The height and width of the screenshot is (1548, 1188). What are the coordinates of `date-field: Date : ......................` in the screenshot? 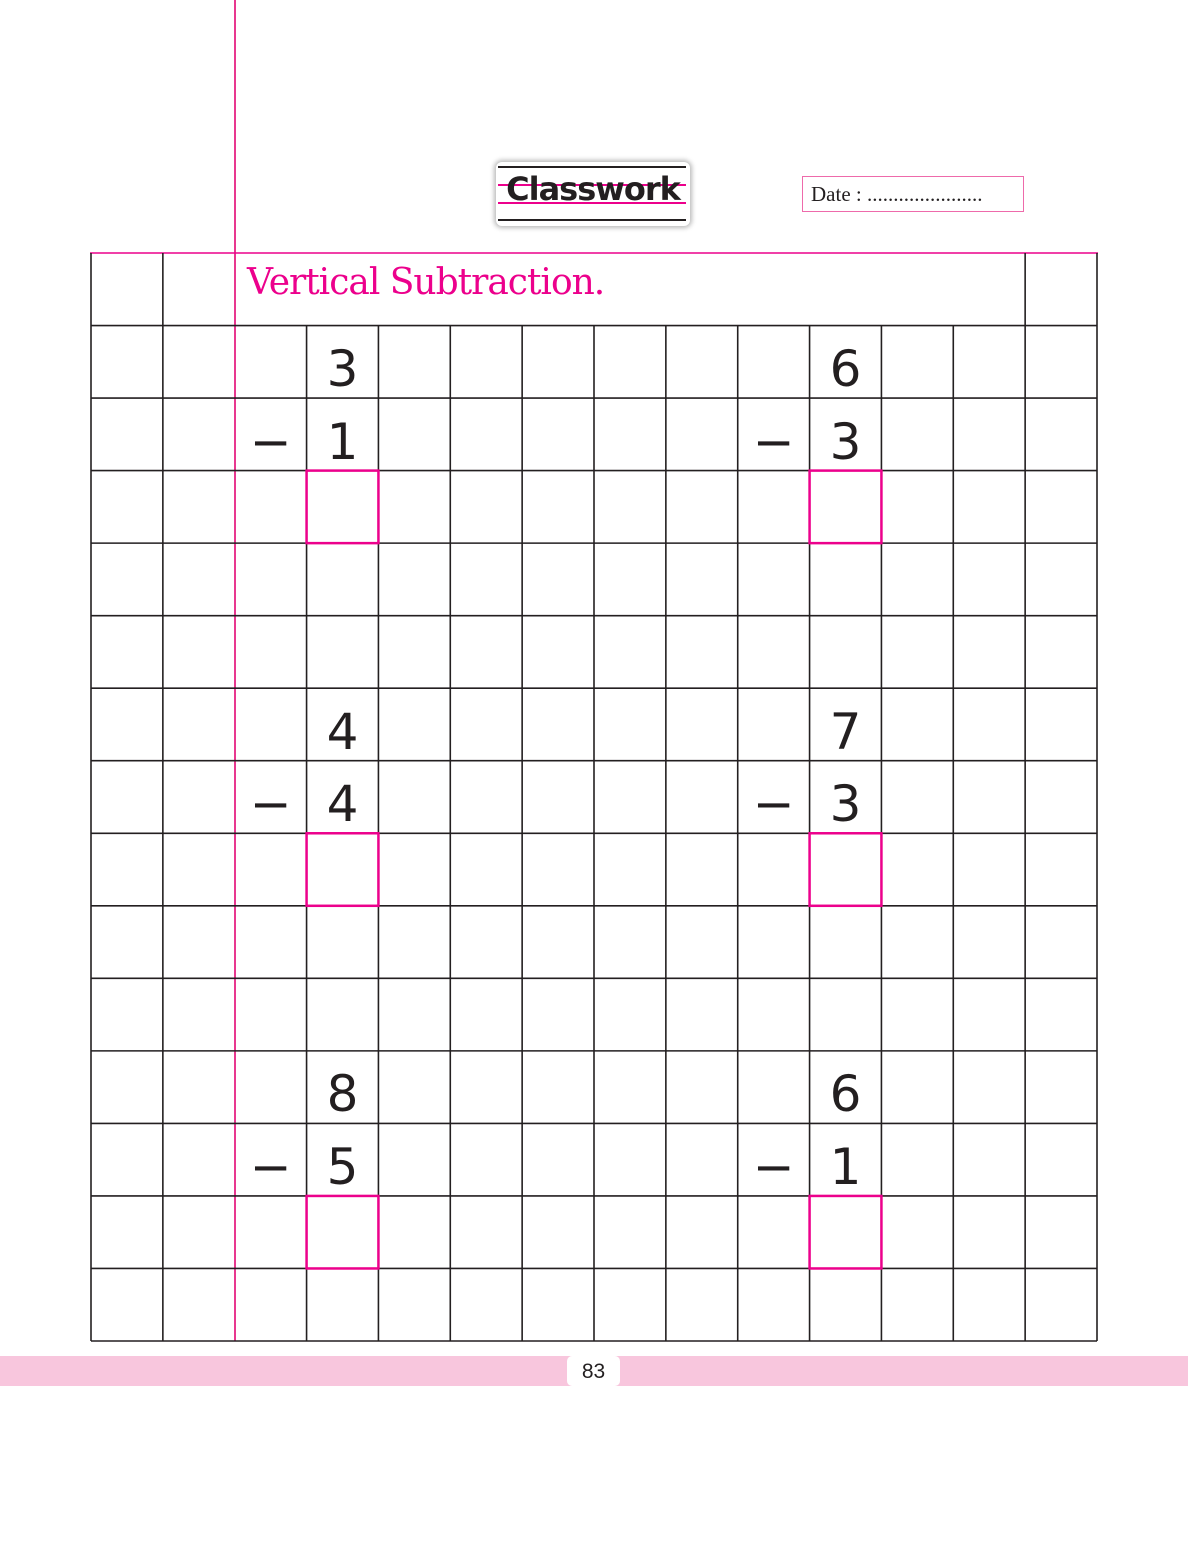 It's located at (913, 194).